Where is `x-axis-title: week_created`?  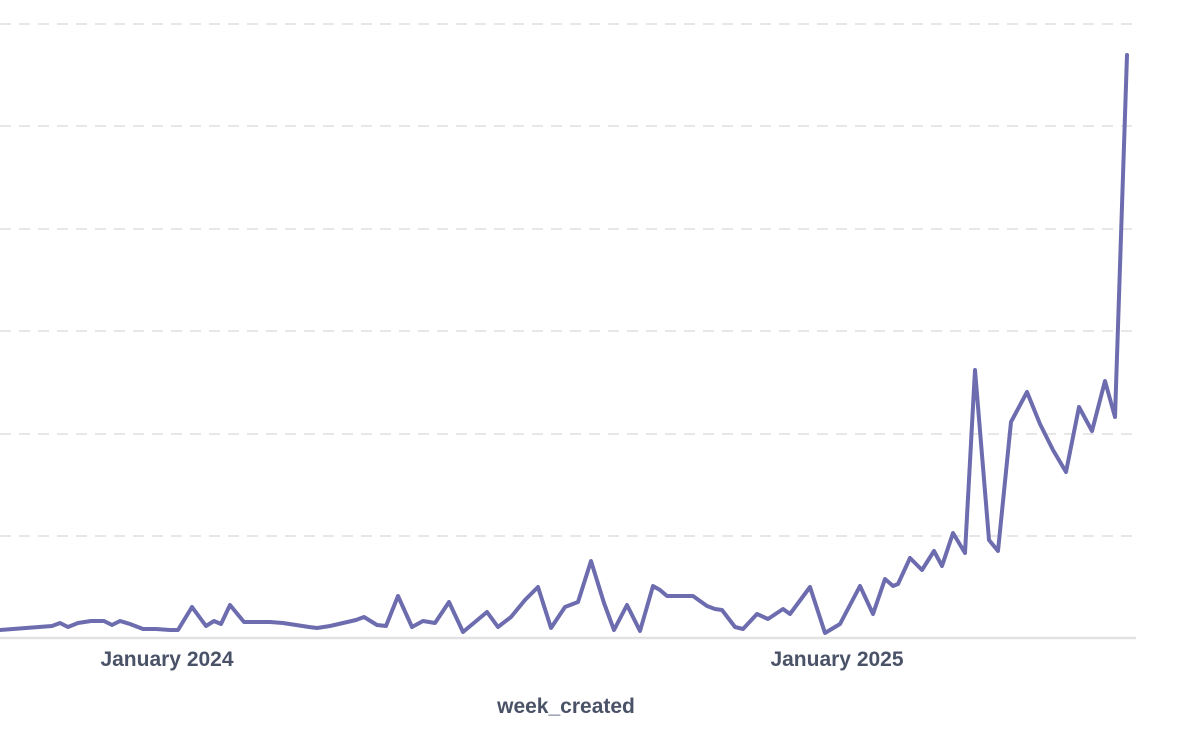
x-axis-title: week_created is located at coordinates (566, 706).